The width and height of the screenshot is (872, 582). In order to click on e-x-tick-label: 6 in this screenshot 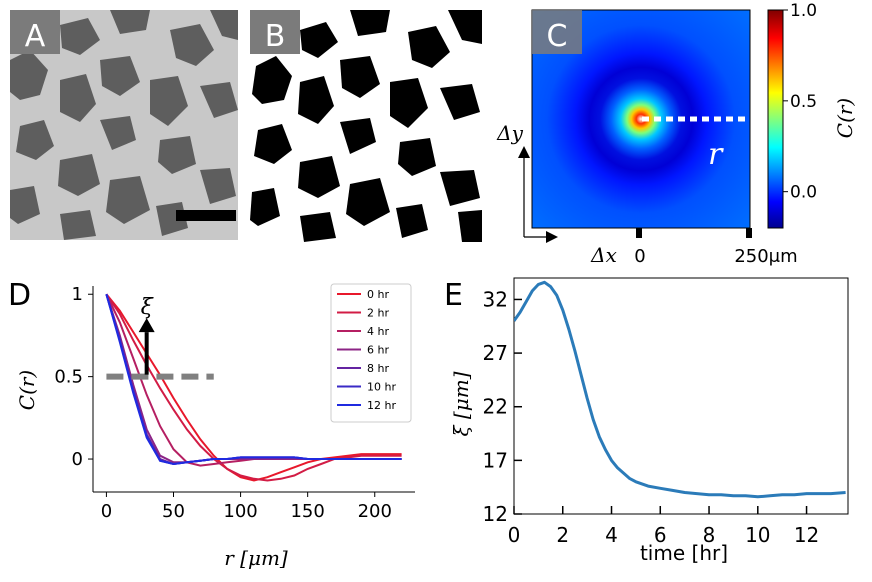, I will do `click(660, 535)`.